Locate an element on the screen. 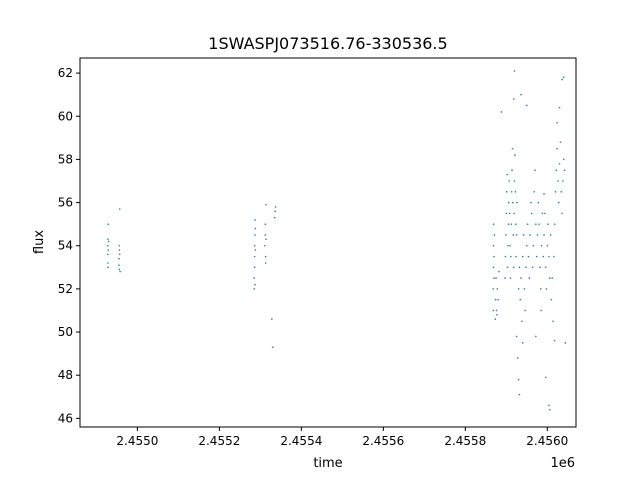  y-tick-label-5: 56 is located at coordinates (65, 203).